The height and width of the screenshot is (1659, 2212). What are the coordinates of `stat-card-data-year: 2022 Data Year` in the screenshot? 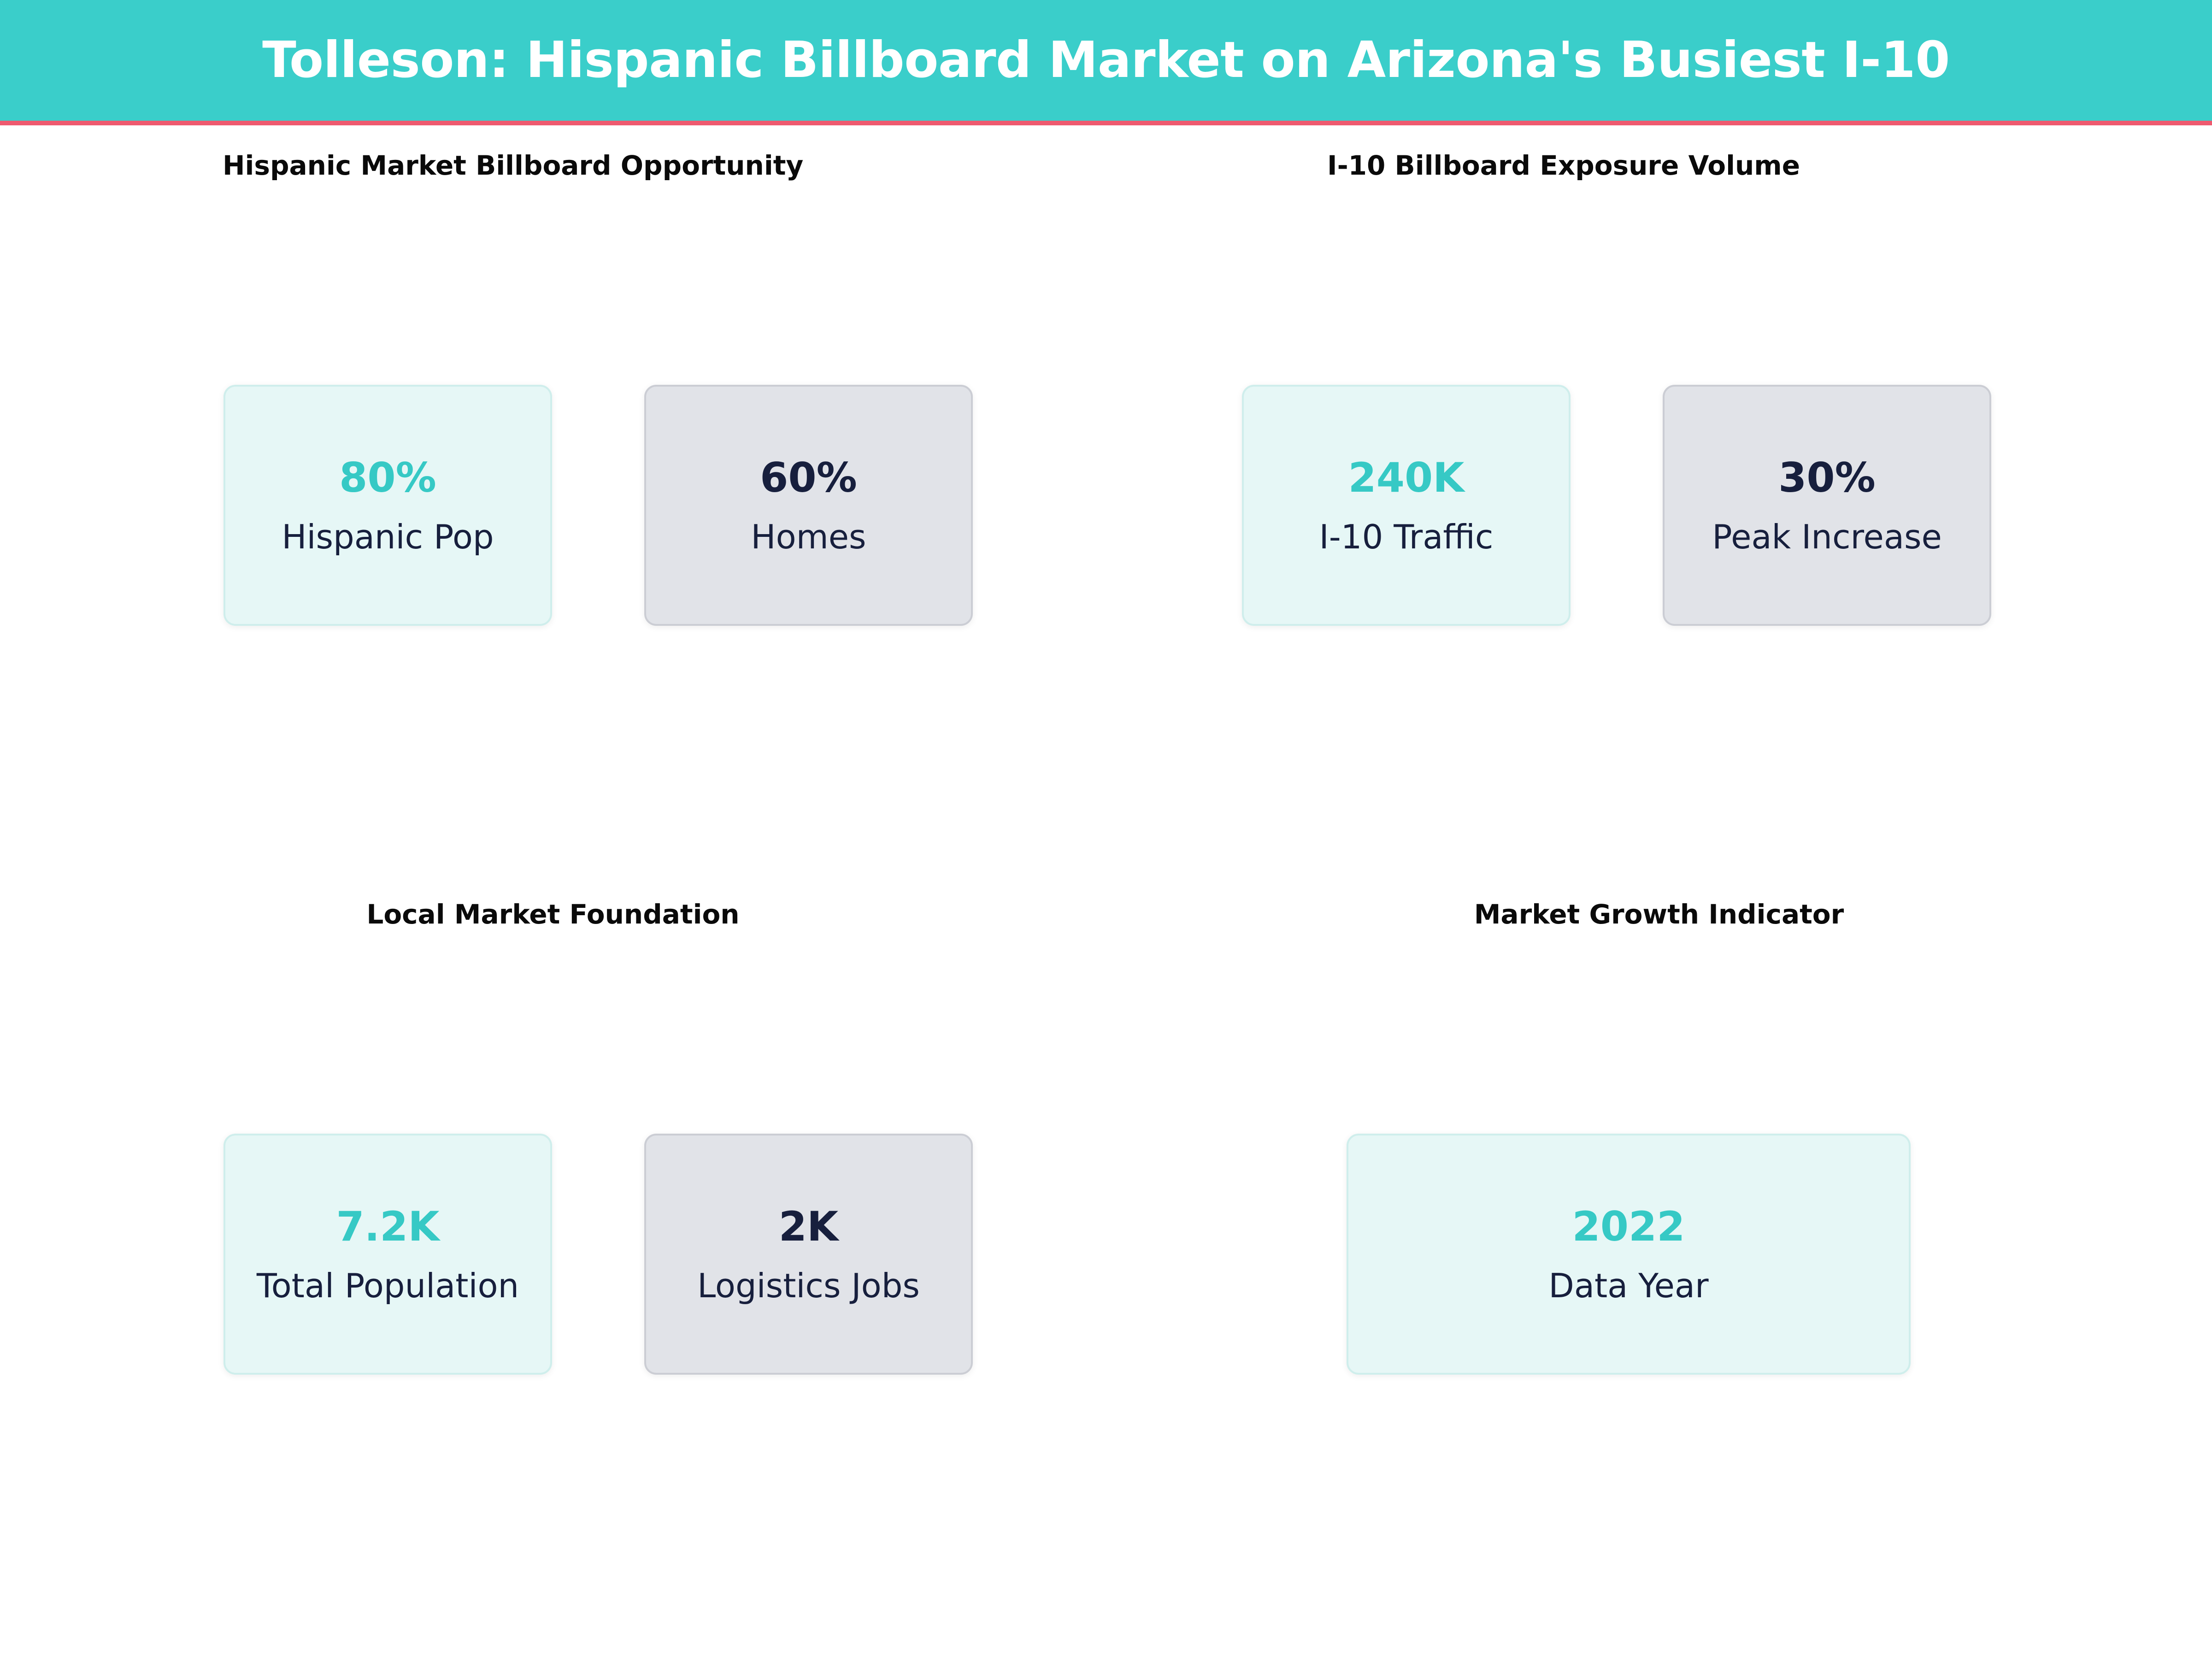 It's located at (1629, 1254).